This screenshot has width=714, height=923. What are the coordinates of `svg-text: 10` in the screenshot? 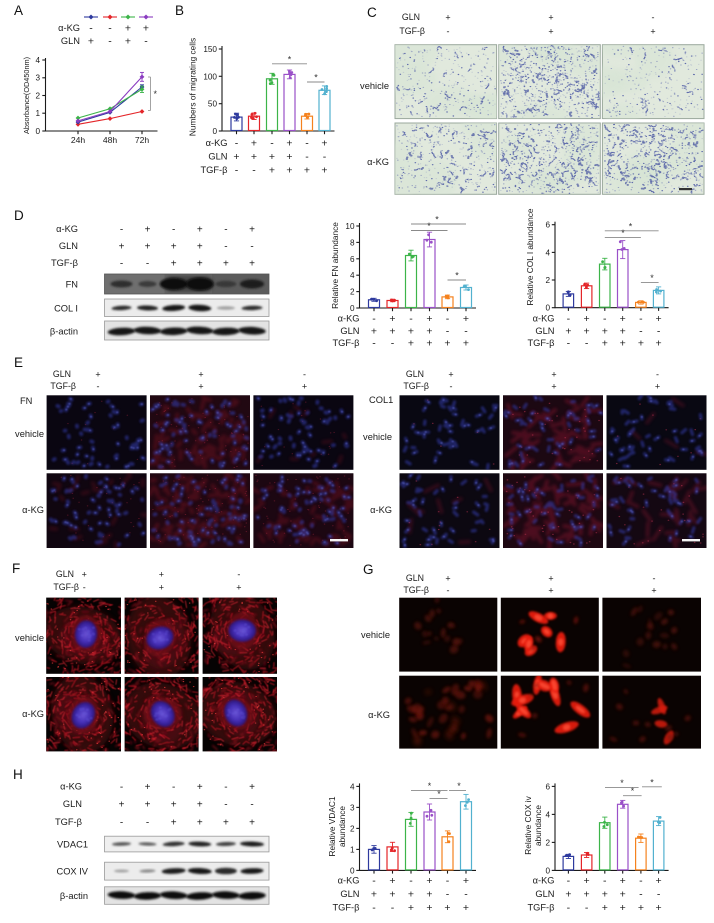 It's located at (350, 226).